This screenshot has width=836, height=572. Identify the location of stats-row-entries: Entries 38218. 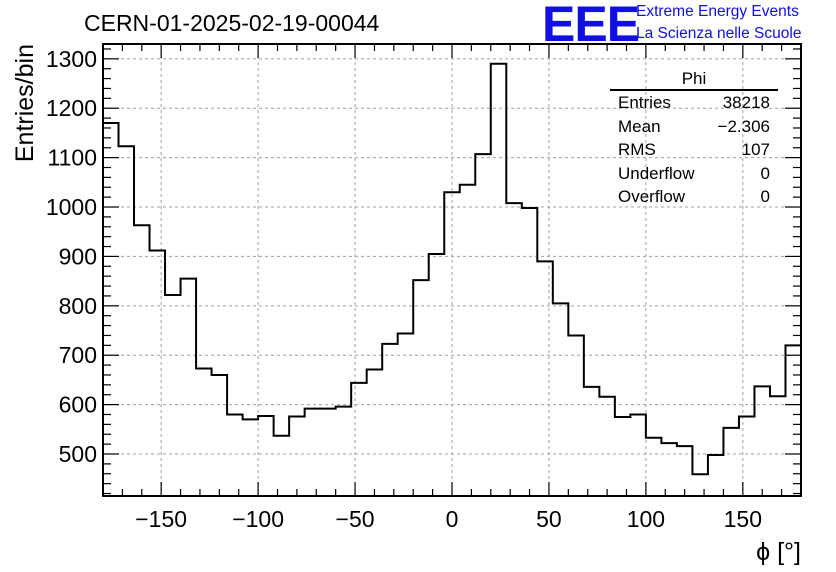
(694, 103).